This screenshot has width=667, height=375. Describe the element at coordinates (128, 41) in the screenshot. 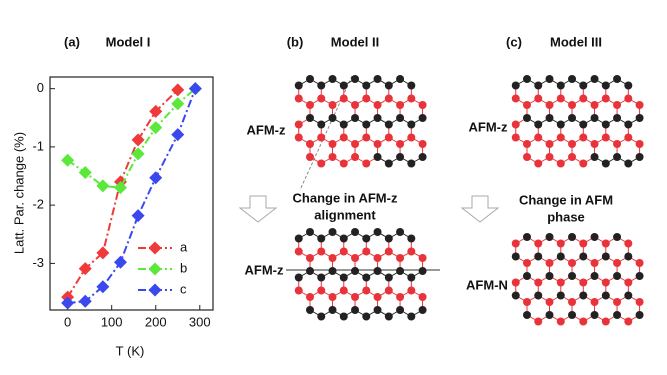

I see `chart-title: Model I` at that location.